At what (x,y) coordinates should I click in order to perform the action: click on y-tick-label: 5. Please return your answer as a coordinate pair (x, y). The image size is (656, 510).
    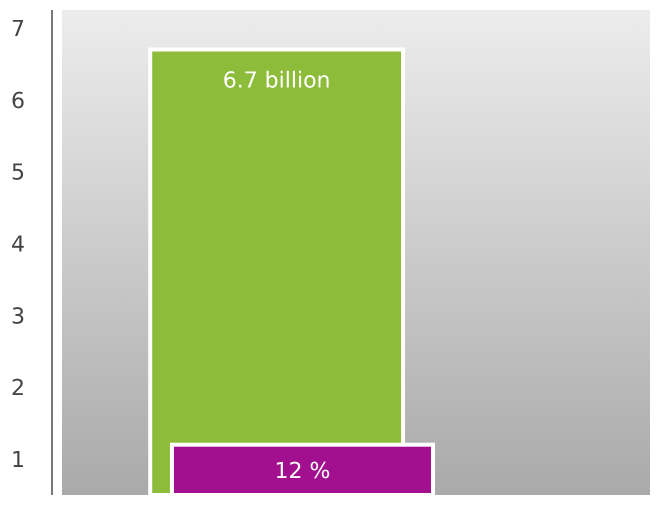
    Looking at the image, I should click on (18, 173).